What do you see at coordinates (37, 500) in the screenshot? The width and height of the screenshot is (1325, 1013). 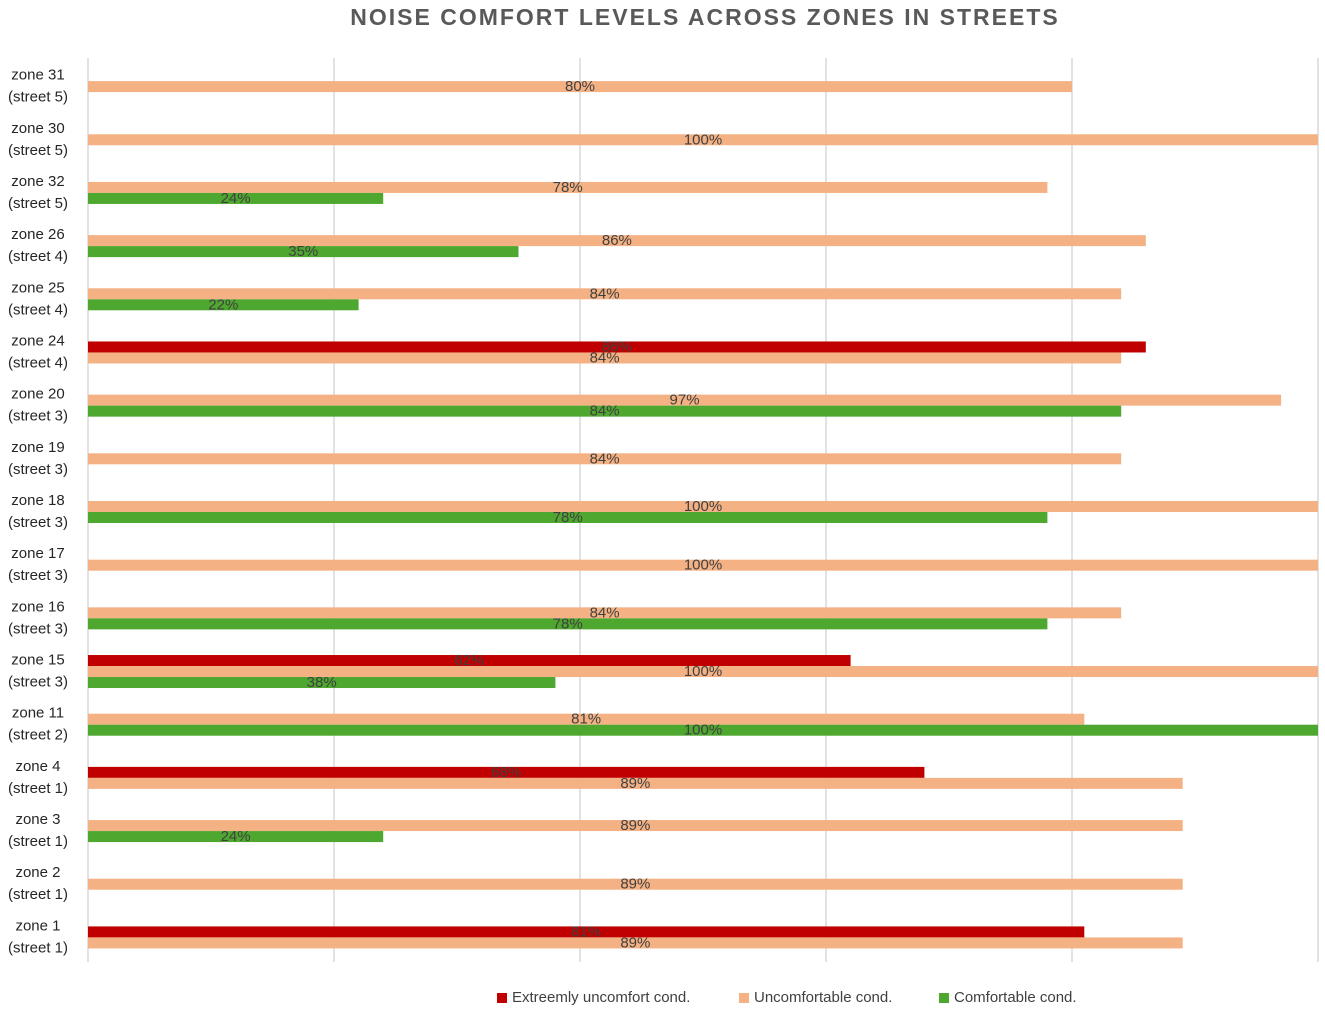 I see `category-label-zone: zone 18` at bounding box center [37, 500].